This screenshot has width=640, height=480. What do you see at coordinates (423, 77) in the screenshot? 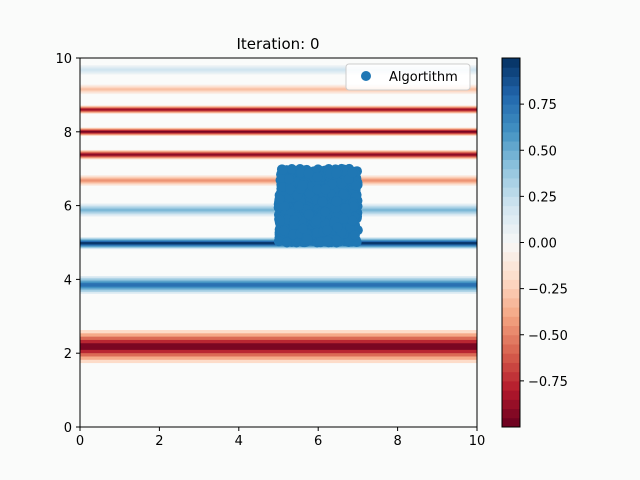
I see `legend-label: Algortithm` at bounding box center [423, 77].